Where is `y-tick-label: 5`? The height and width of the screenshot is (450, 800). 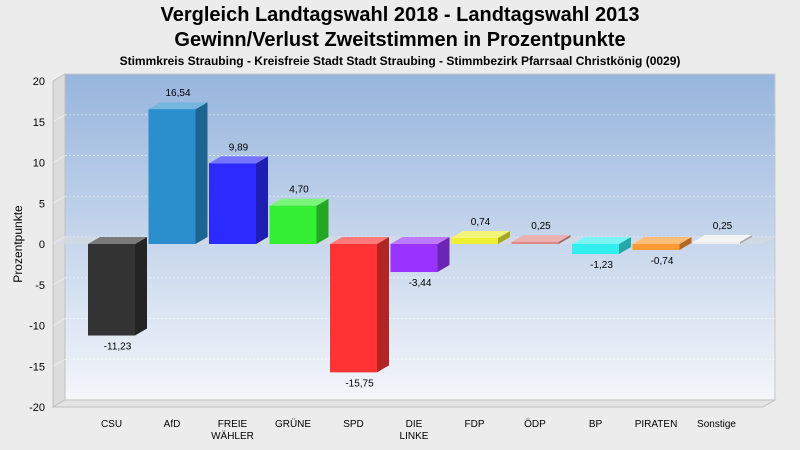 y-tick-label: 5 is located at coordinates (42, 204).